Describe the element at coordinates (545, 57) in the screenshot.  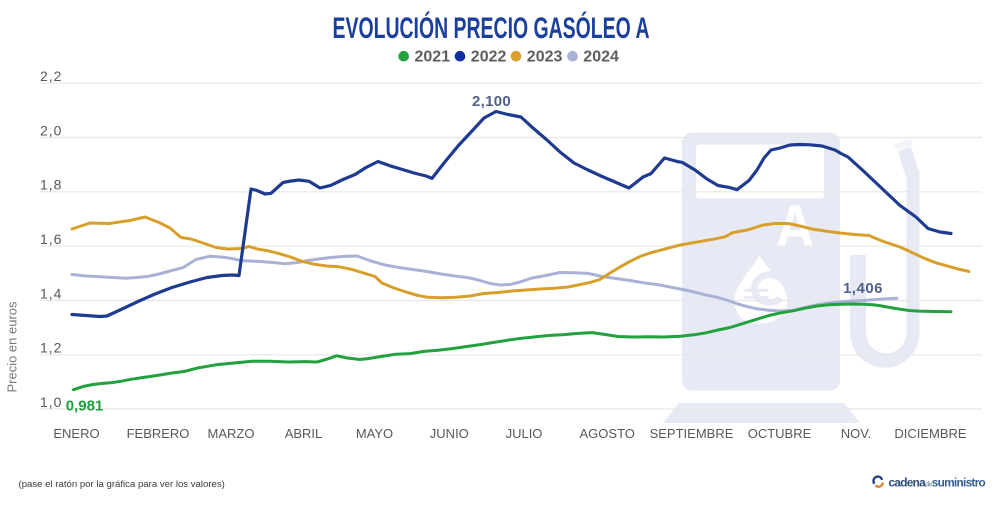
I see `svg-text: 2023` at that location.